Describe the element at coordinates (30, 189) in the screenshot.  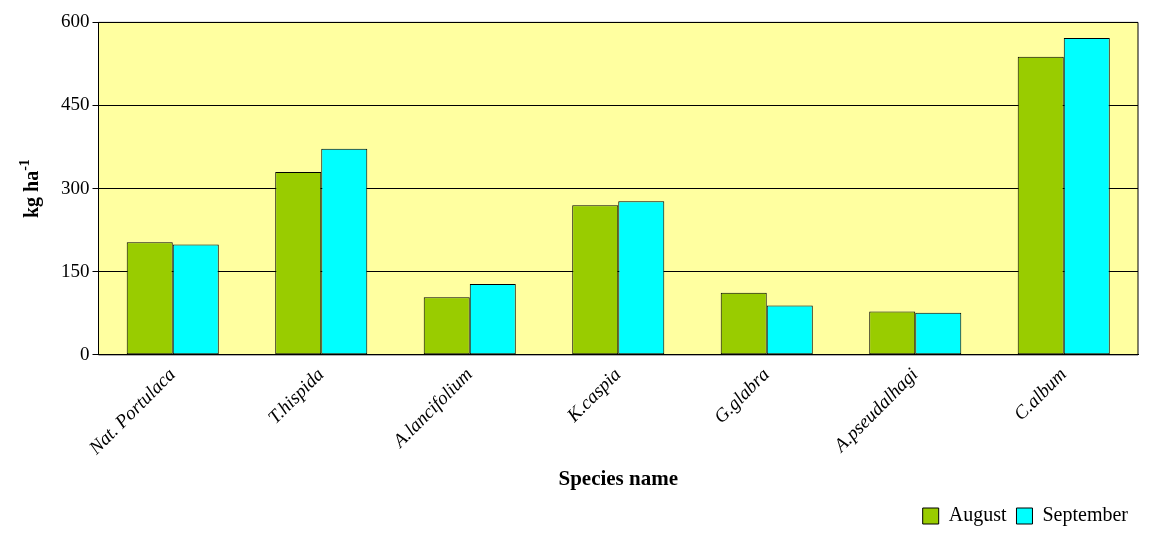
I see `y-axis-title: kg ha-1` at that location.